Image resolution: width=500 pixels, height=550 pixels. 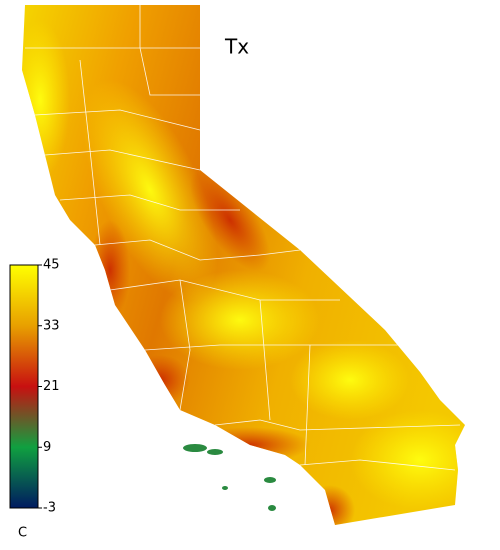 What do you see at coordinates (236, 47) in the screenshot?
I see `map-title: Tx` at bounding box center [236, 47].